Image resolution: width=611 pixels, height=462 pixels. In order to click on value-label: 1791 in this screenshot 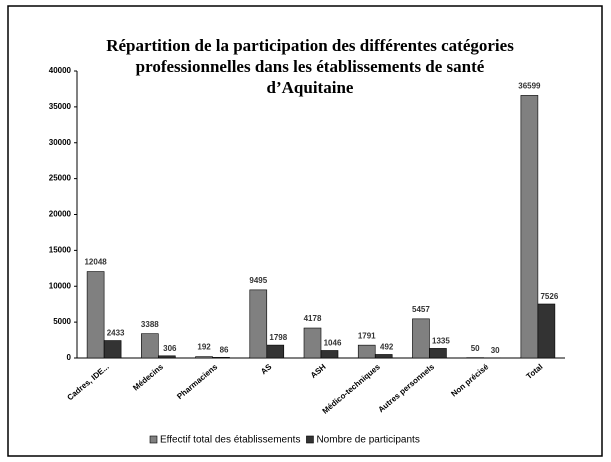, I will do `click(367, 335)`.